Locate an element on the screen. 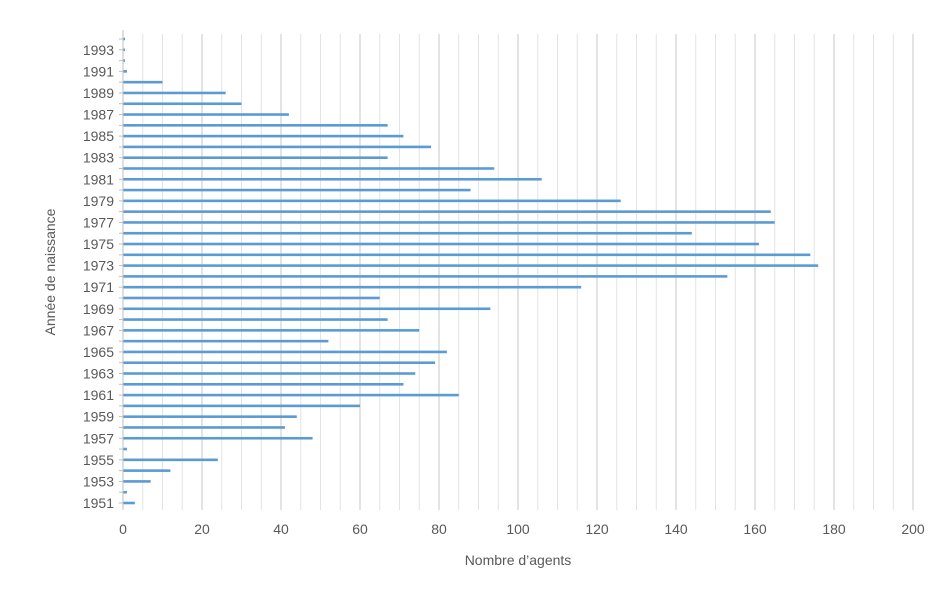 The image size is (945, 591). bar-1974 is located at coordinates (467, 255).